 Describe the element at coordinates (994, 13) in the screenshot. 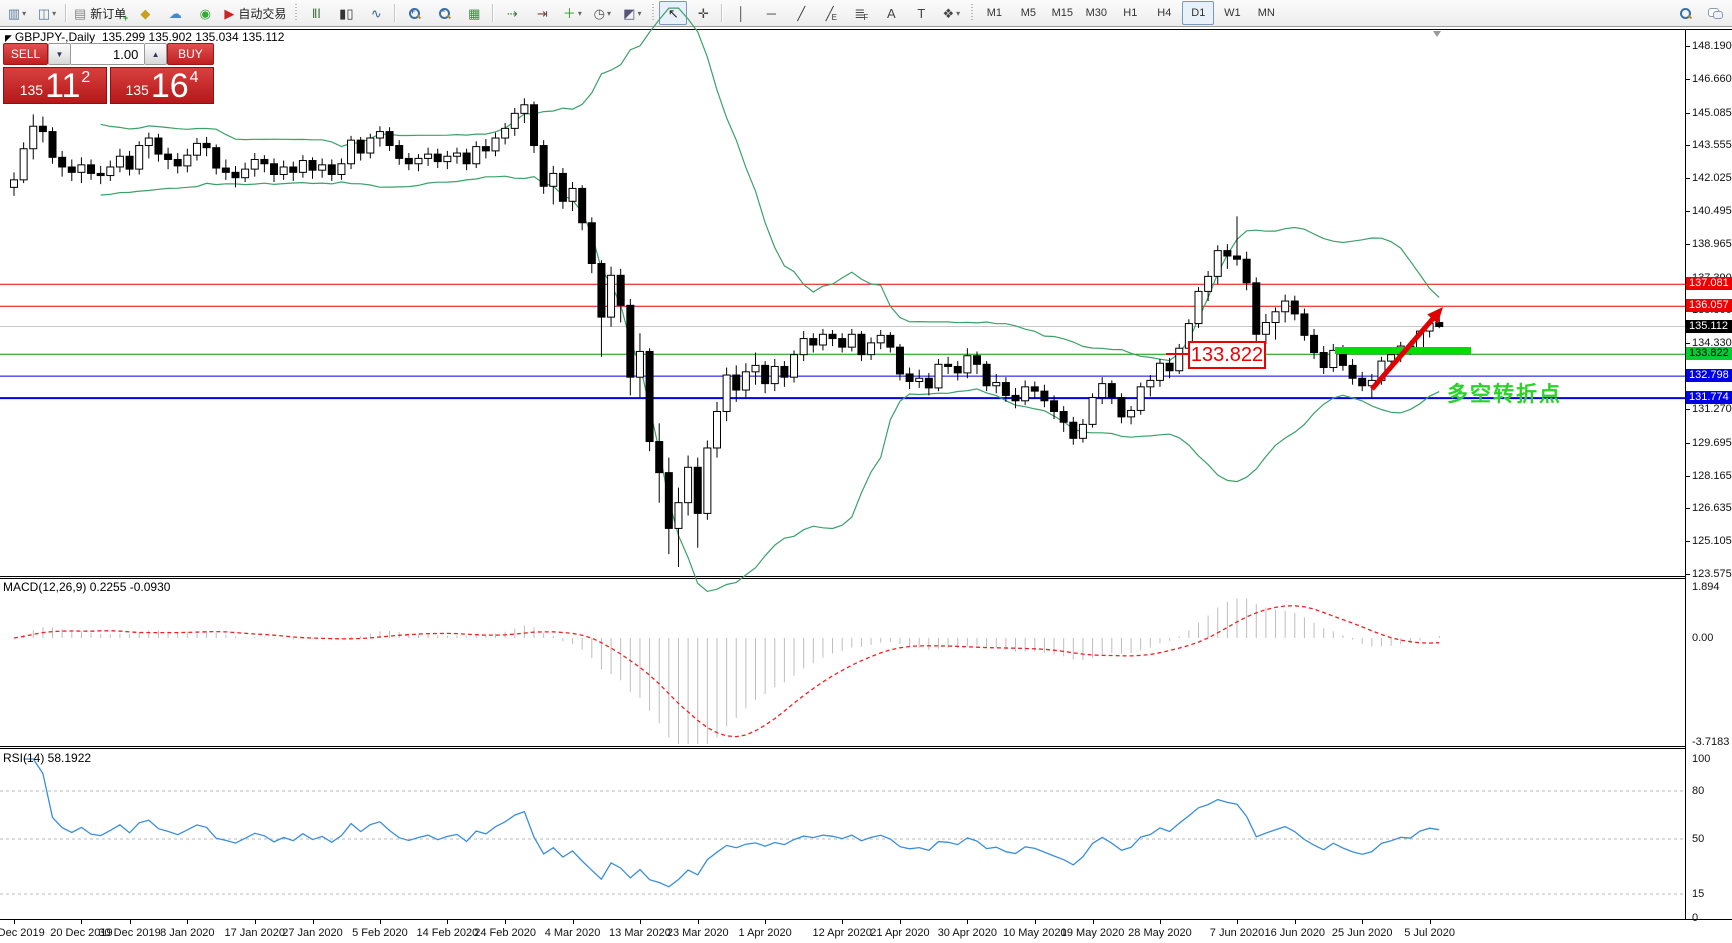

I see `tf-m1: M1` at that location.